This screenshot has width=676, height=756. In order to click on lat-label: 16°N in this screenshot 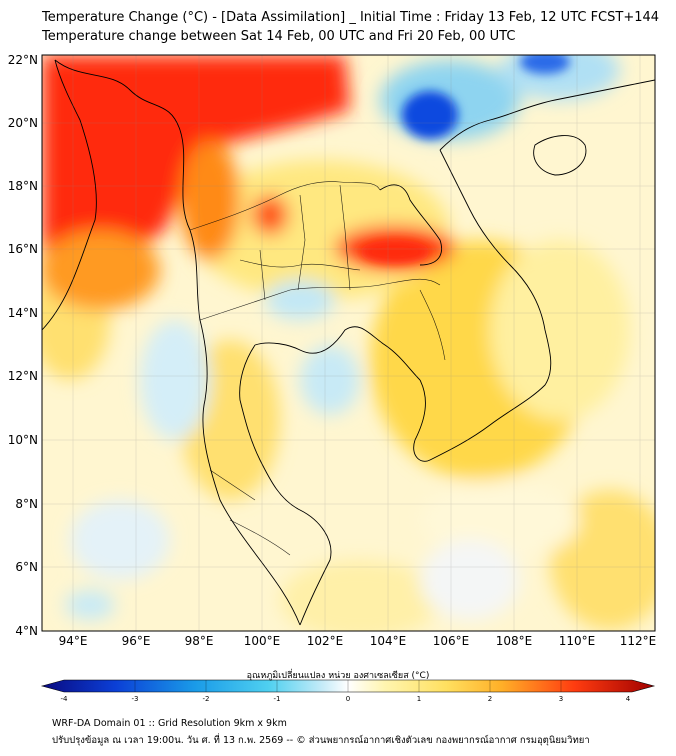, I will do `click(23, 249)`.